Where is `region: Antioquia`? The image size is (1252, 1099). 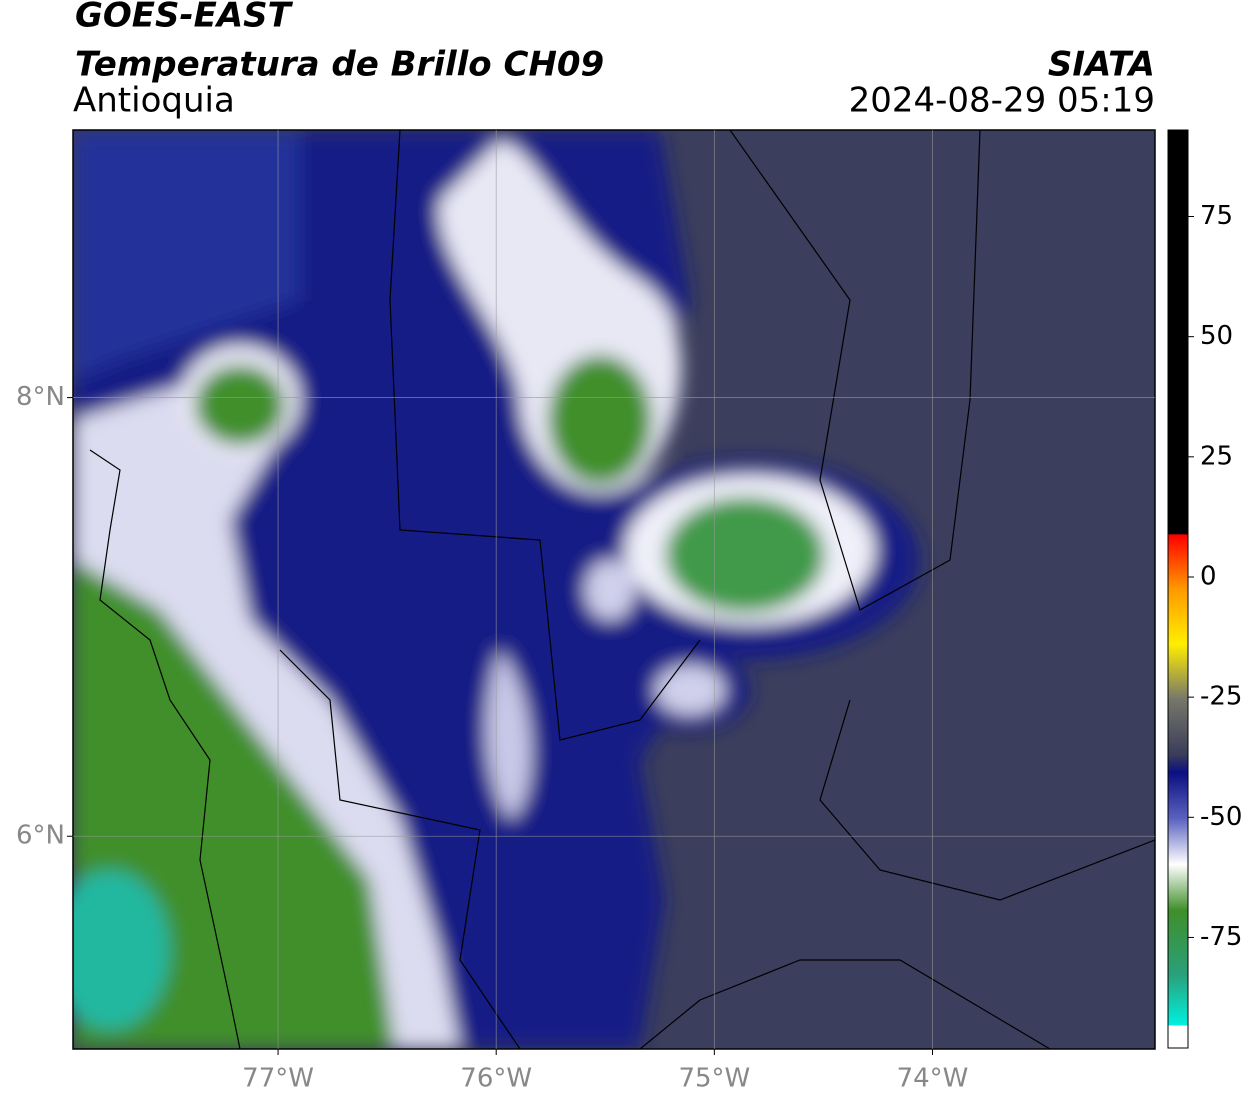 region: Antioquia is located at coordinates (154, 101).